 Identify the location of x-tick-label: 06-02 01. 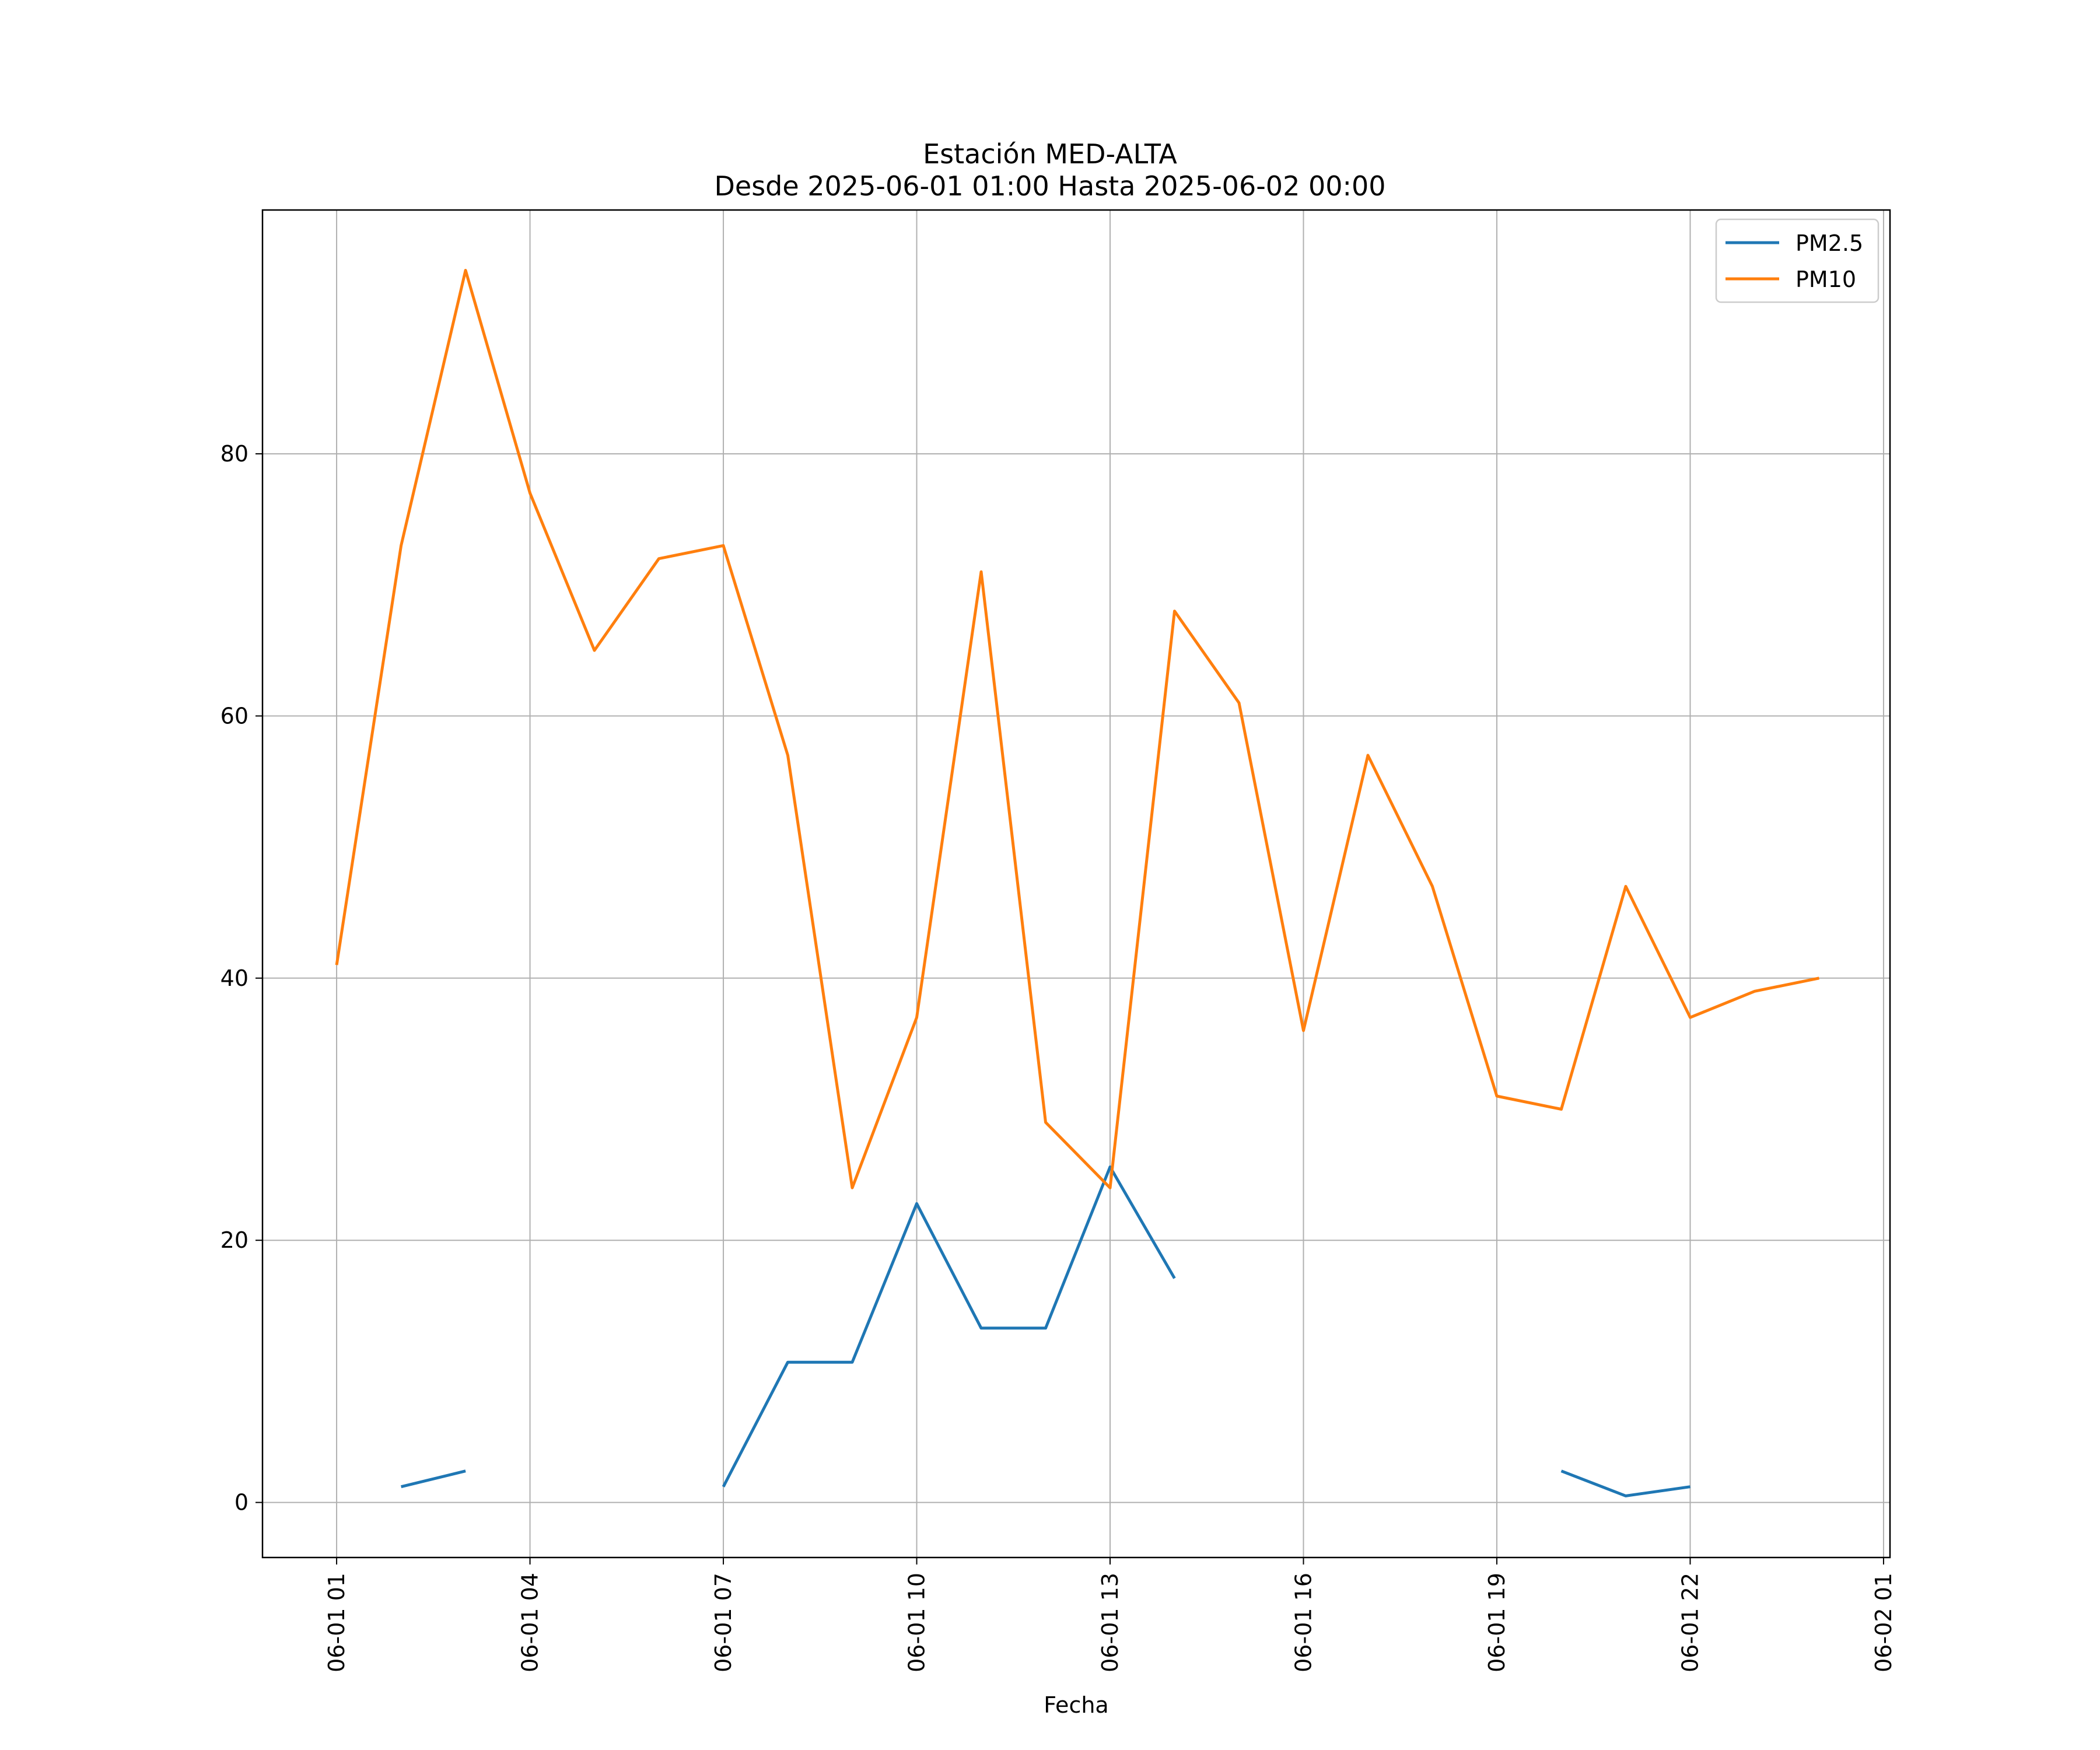
(1883, 1622).